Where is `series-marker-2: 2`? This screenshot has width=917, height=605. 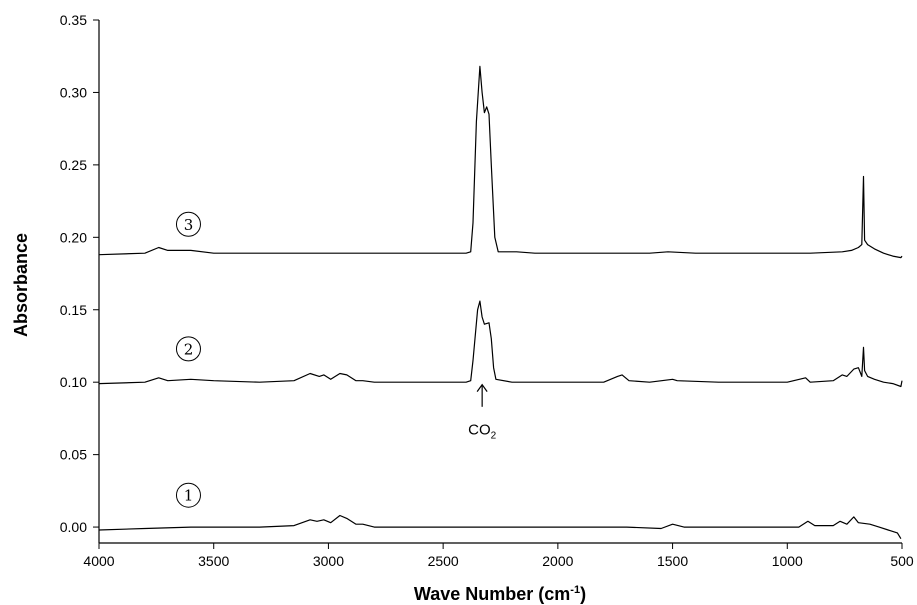
series-marker-2: 2 is located at coordinates (188, 349).